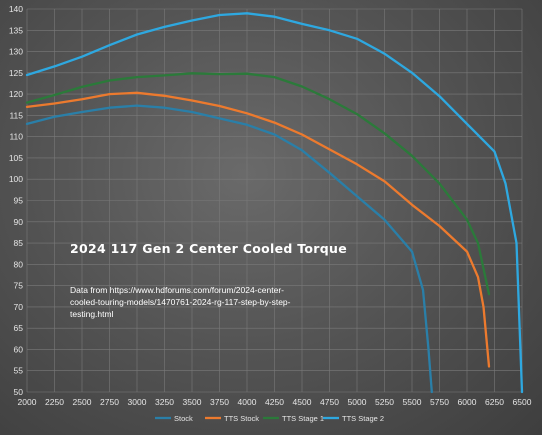  What do you see at coordinates (363, 418) in the screenshot?
I see `legend-label: TTS Stage 2` at bounding box center [363, 418].